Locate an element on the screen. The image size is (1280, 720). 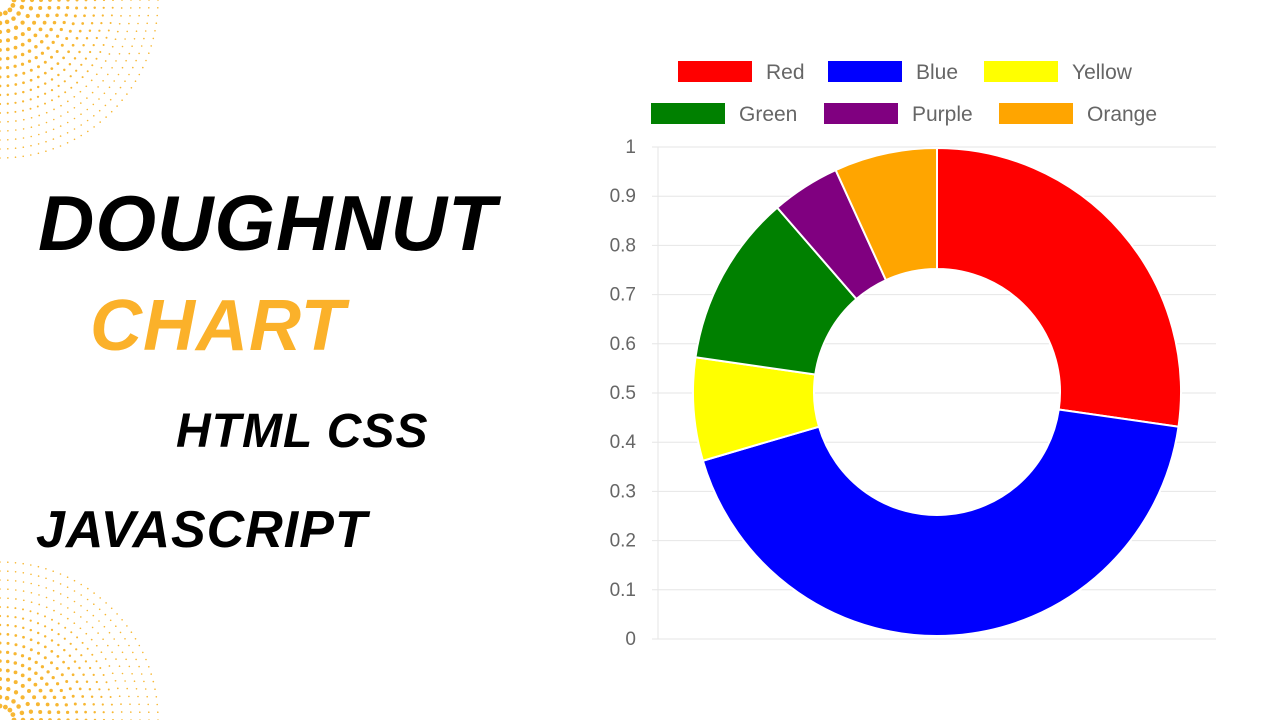
legend-item-red: Red is located at coordinates (741, 72).